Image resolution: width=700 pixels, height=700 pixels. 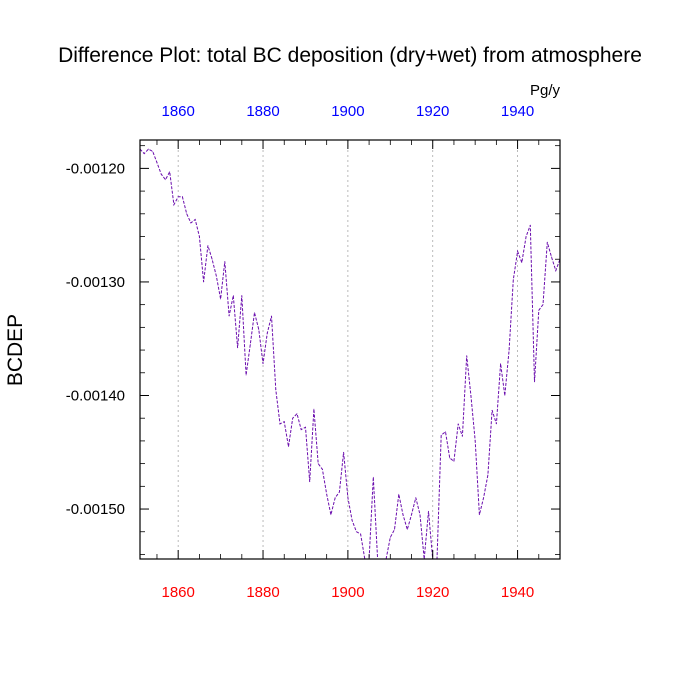 I want to click on x-tick-label-top: 1860, so click(x=177, y=111).